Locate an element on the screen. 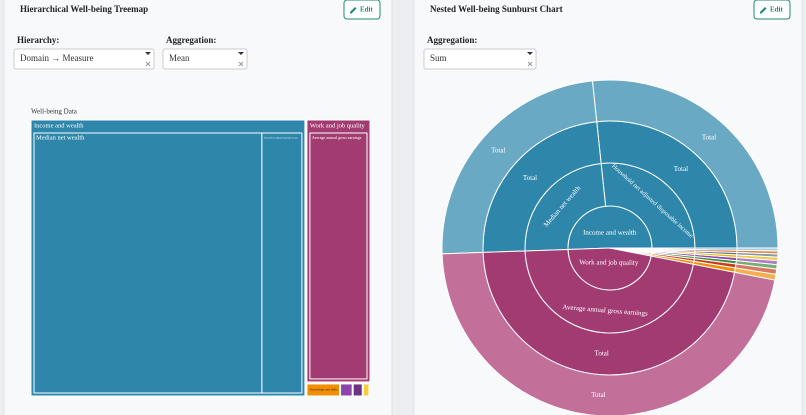 This screenshot has width=806, height=415. treemap-domain-label: Knowledge and skills is located at coordinates (324, 390).